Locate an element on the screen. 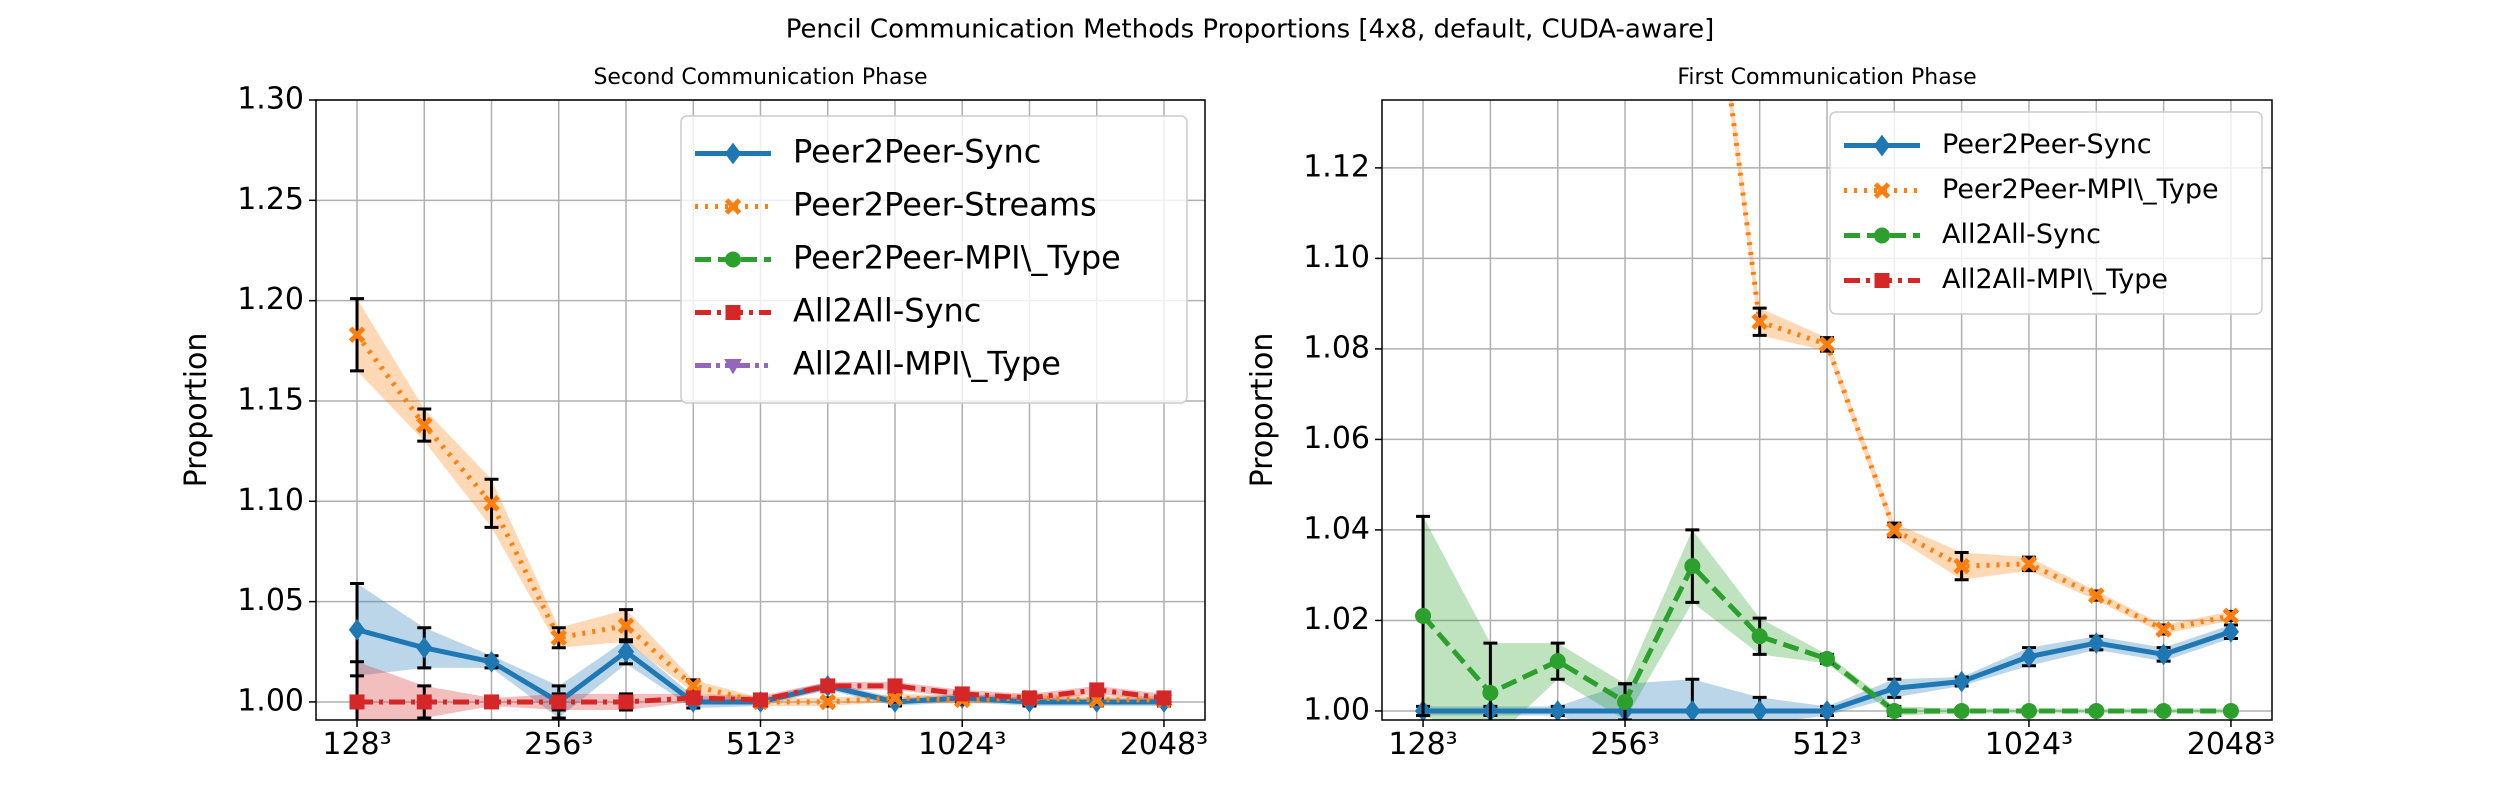  legend-label: Peer2Peer-Streams is located at coordinates (945, 205).